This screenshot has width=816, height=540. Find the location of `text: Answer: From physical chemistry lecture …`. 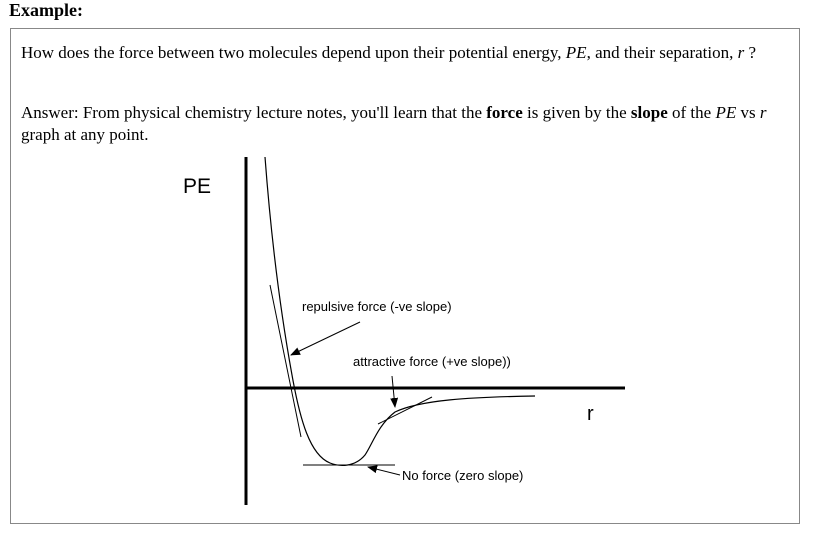

text: Answer: From physical chemistry lecture … is located at coordinates (254, 112).